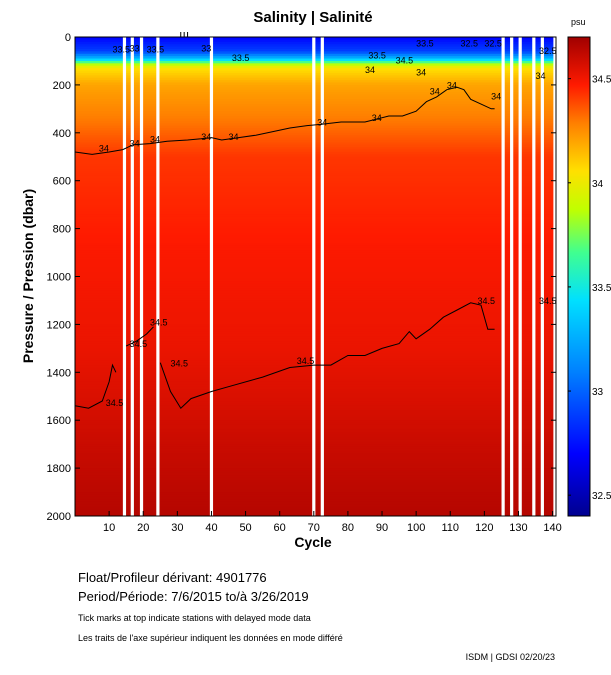 The width and height of the screenshot is (611, 675). What do you see at coordinates (59, 517) in the screenshot?
I see `y-tick-label: 2000` at bounding box center [59, 517].